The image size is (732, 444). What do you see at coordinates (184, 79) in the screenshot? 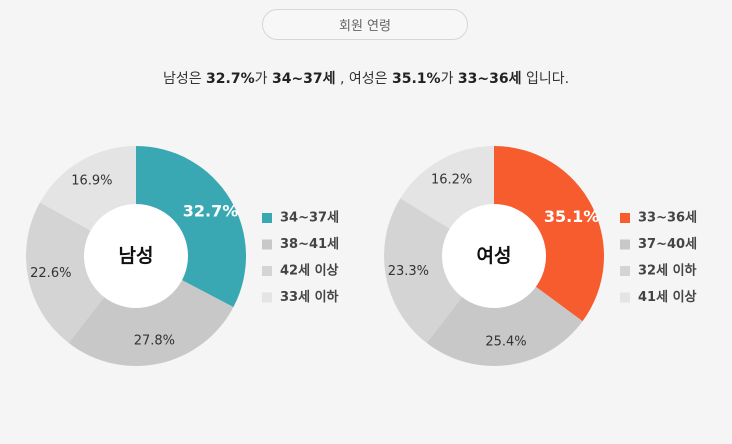
I see `summary-part-1: 남성은` at bounding box center [184, 79].